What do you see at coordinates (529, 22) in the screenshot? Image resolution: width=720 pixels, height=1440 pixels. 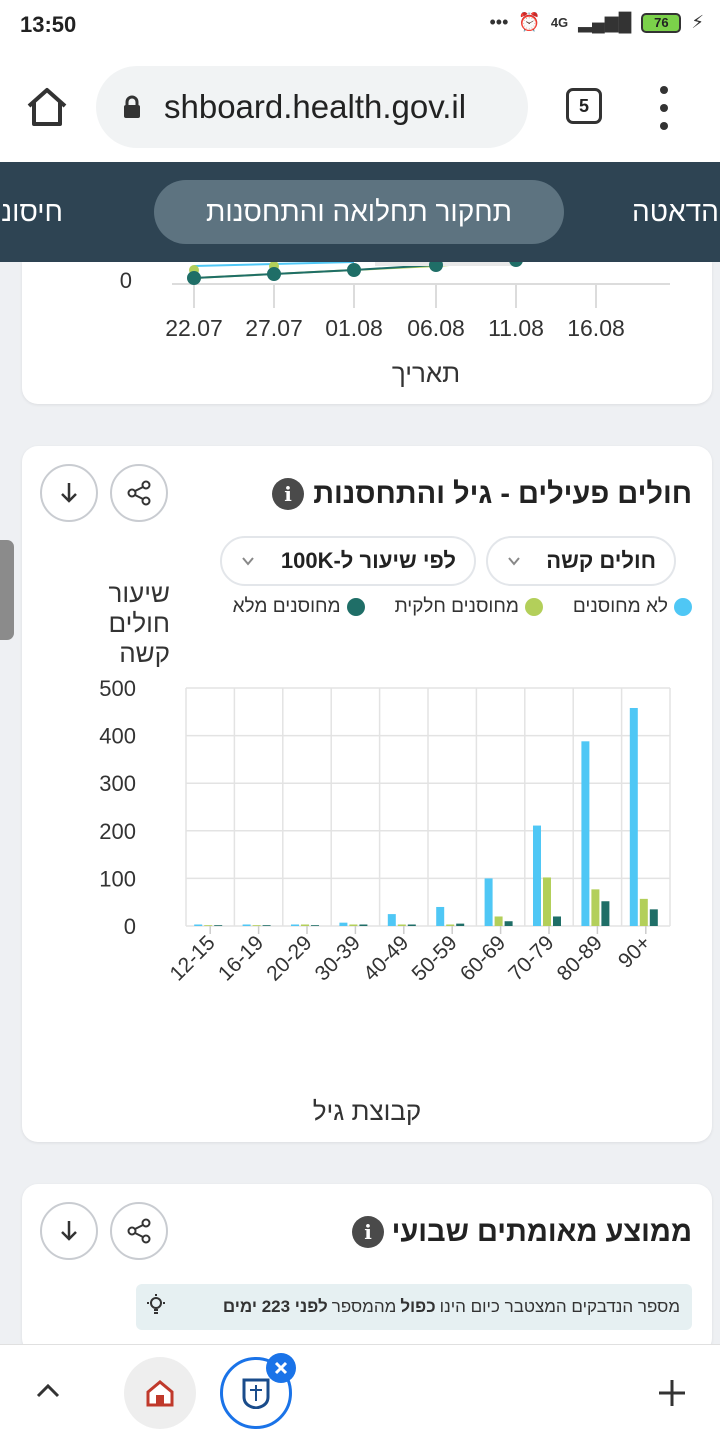 I see `alarm-icon: ⏰` at bounding box center [529, 22].